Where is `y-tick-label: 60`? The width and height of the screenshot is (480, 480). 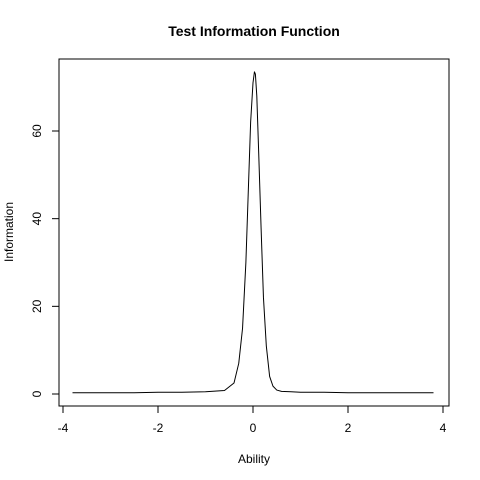
y-tick-label: 60 is located at coordinates (37, 131).